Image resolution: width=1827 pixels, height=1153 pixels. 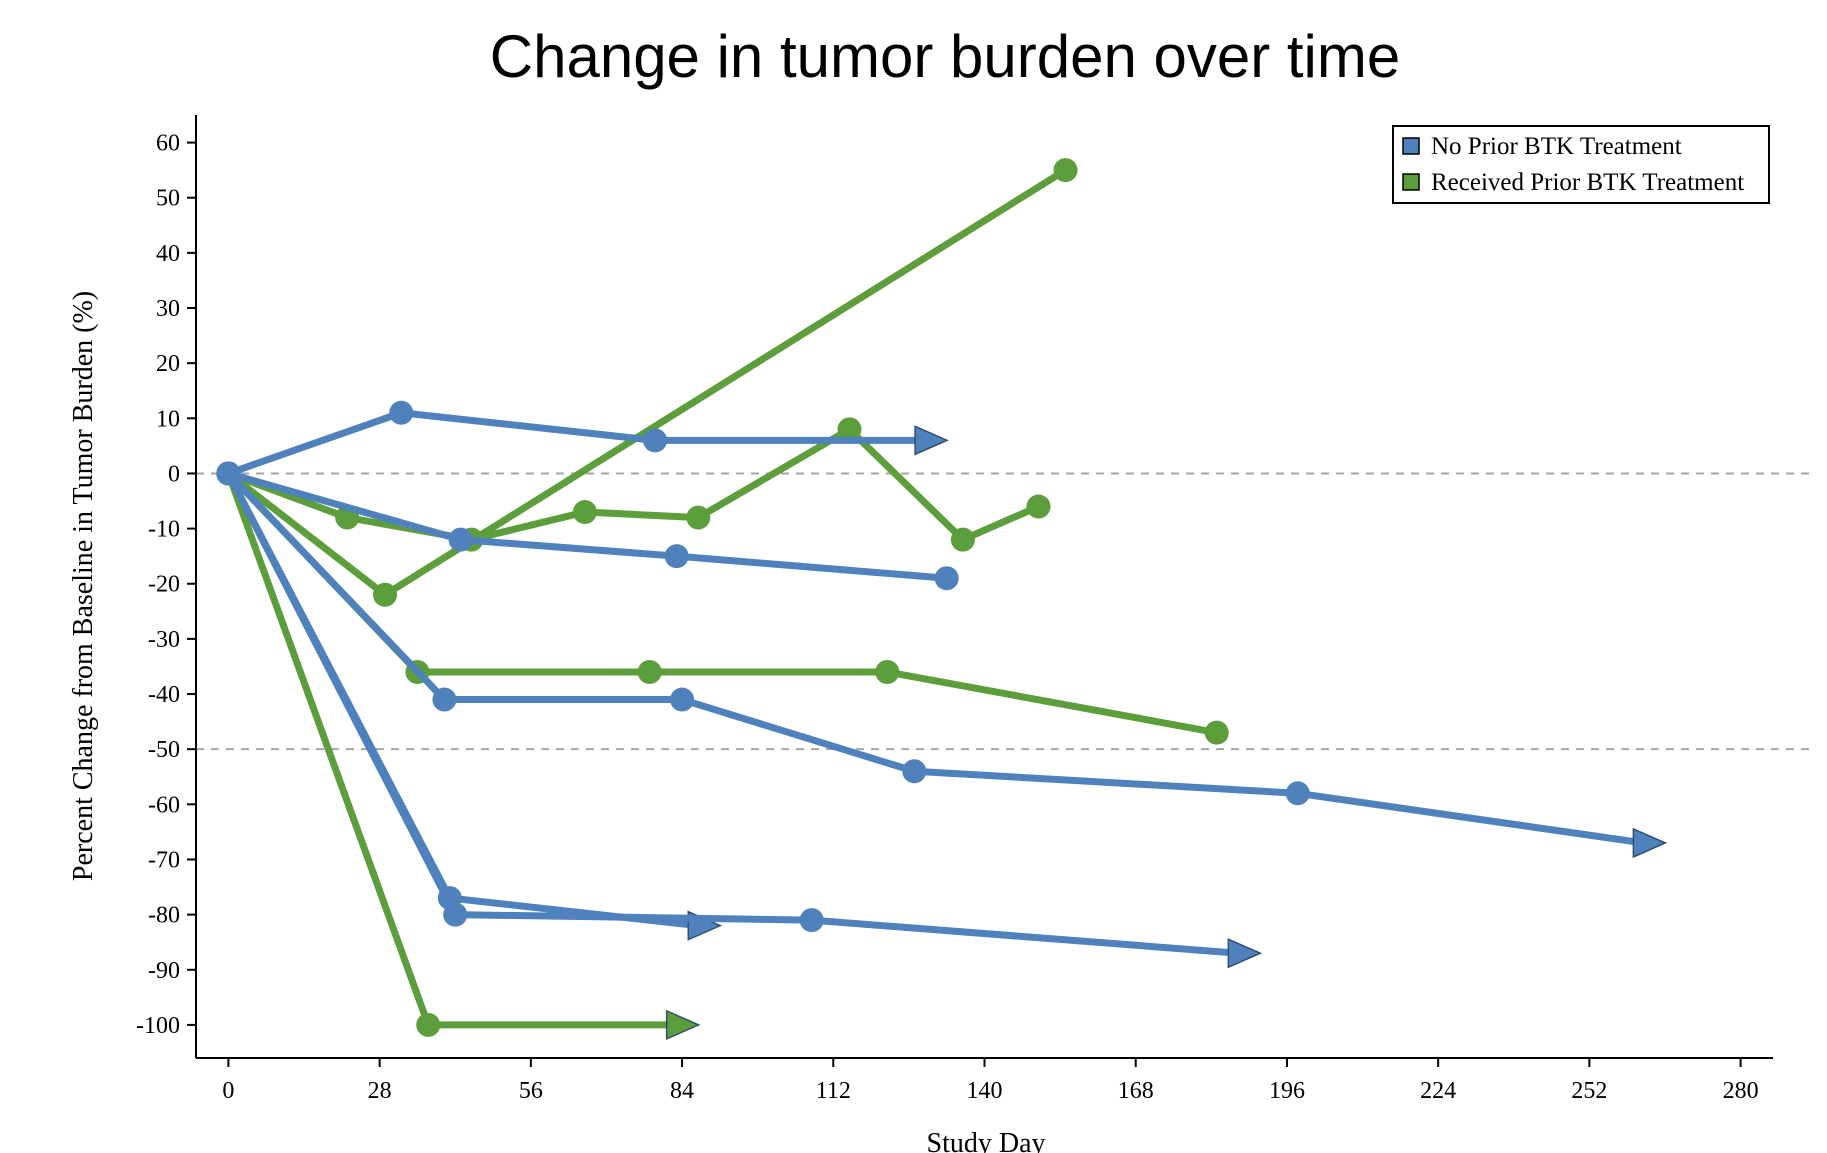 What do you see at coordinates (833, 1091) in the screenshot?
I see `x-tick-label: 112` at bounding box center [833, 1091].